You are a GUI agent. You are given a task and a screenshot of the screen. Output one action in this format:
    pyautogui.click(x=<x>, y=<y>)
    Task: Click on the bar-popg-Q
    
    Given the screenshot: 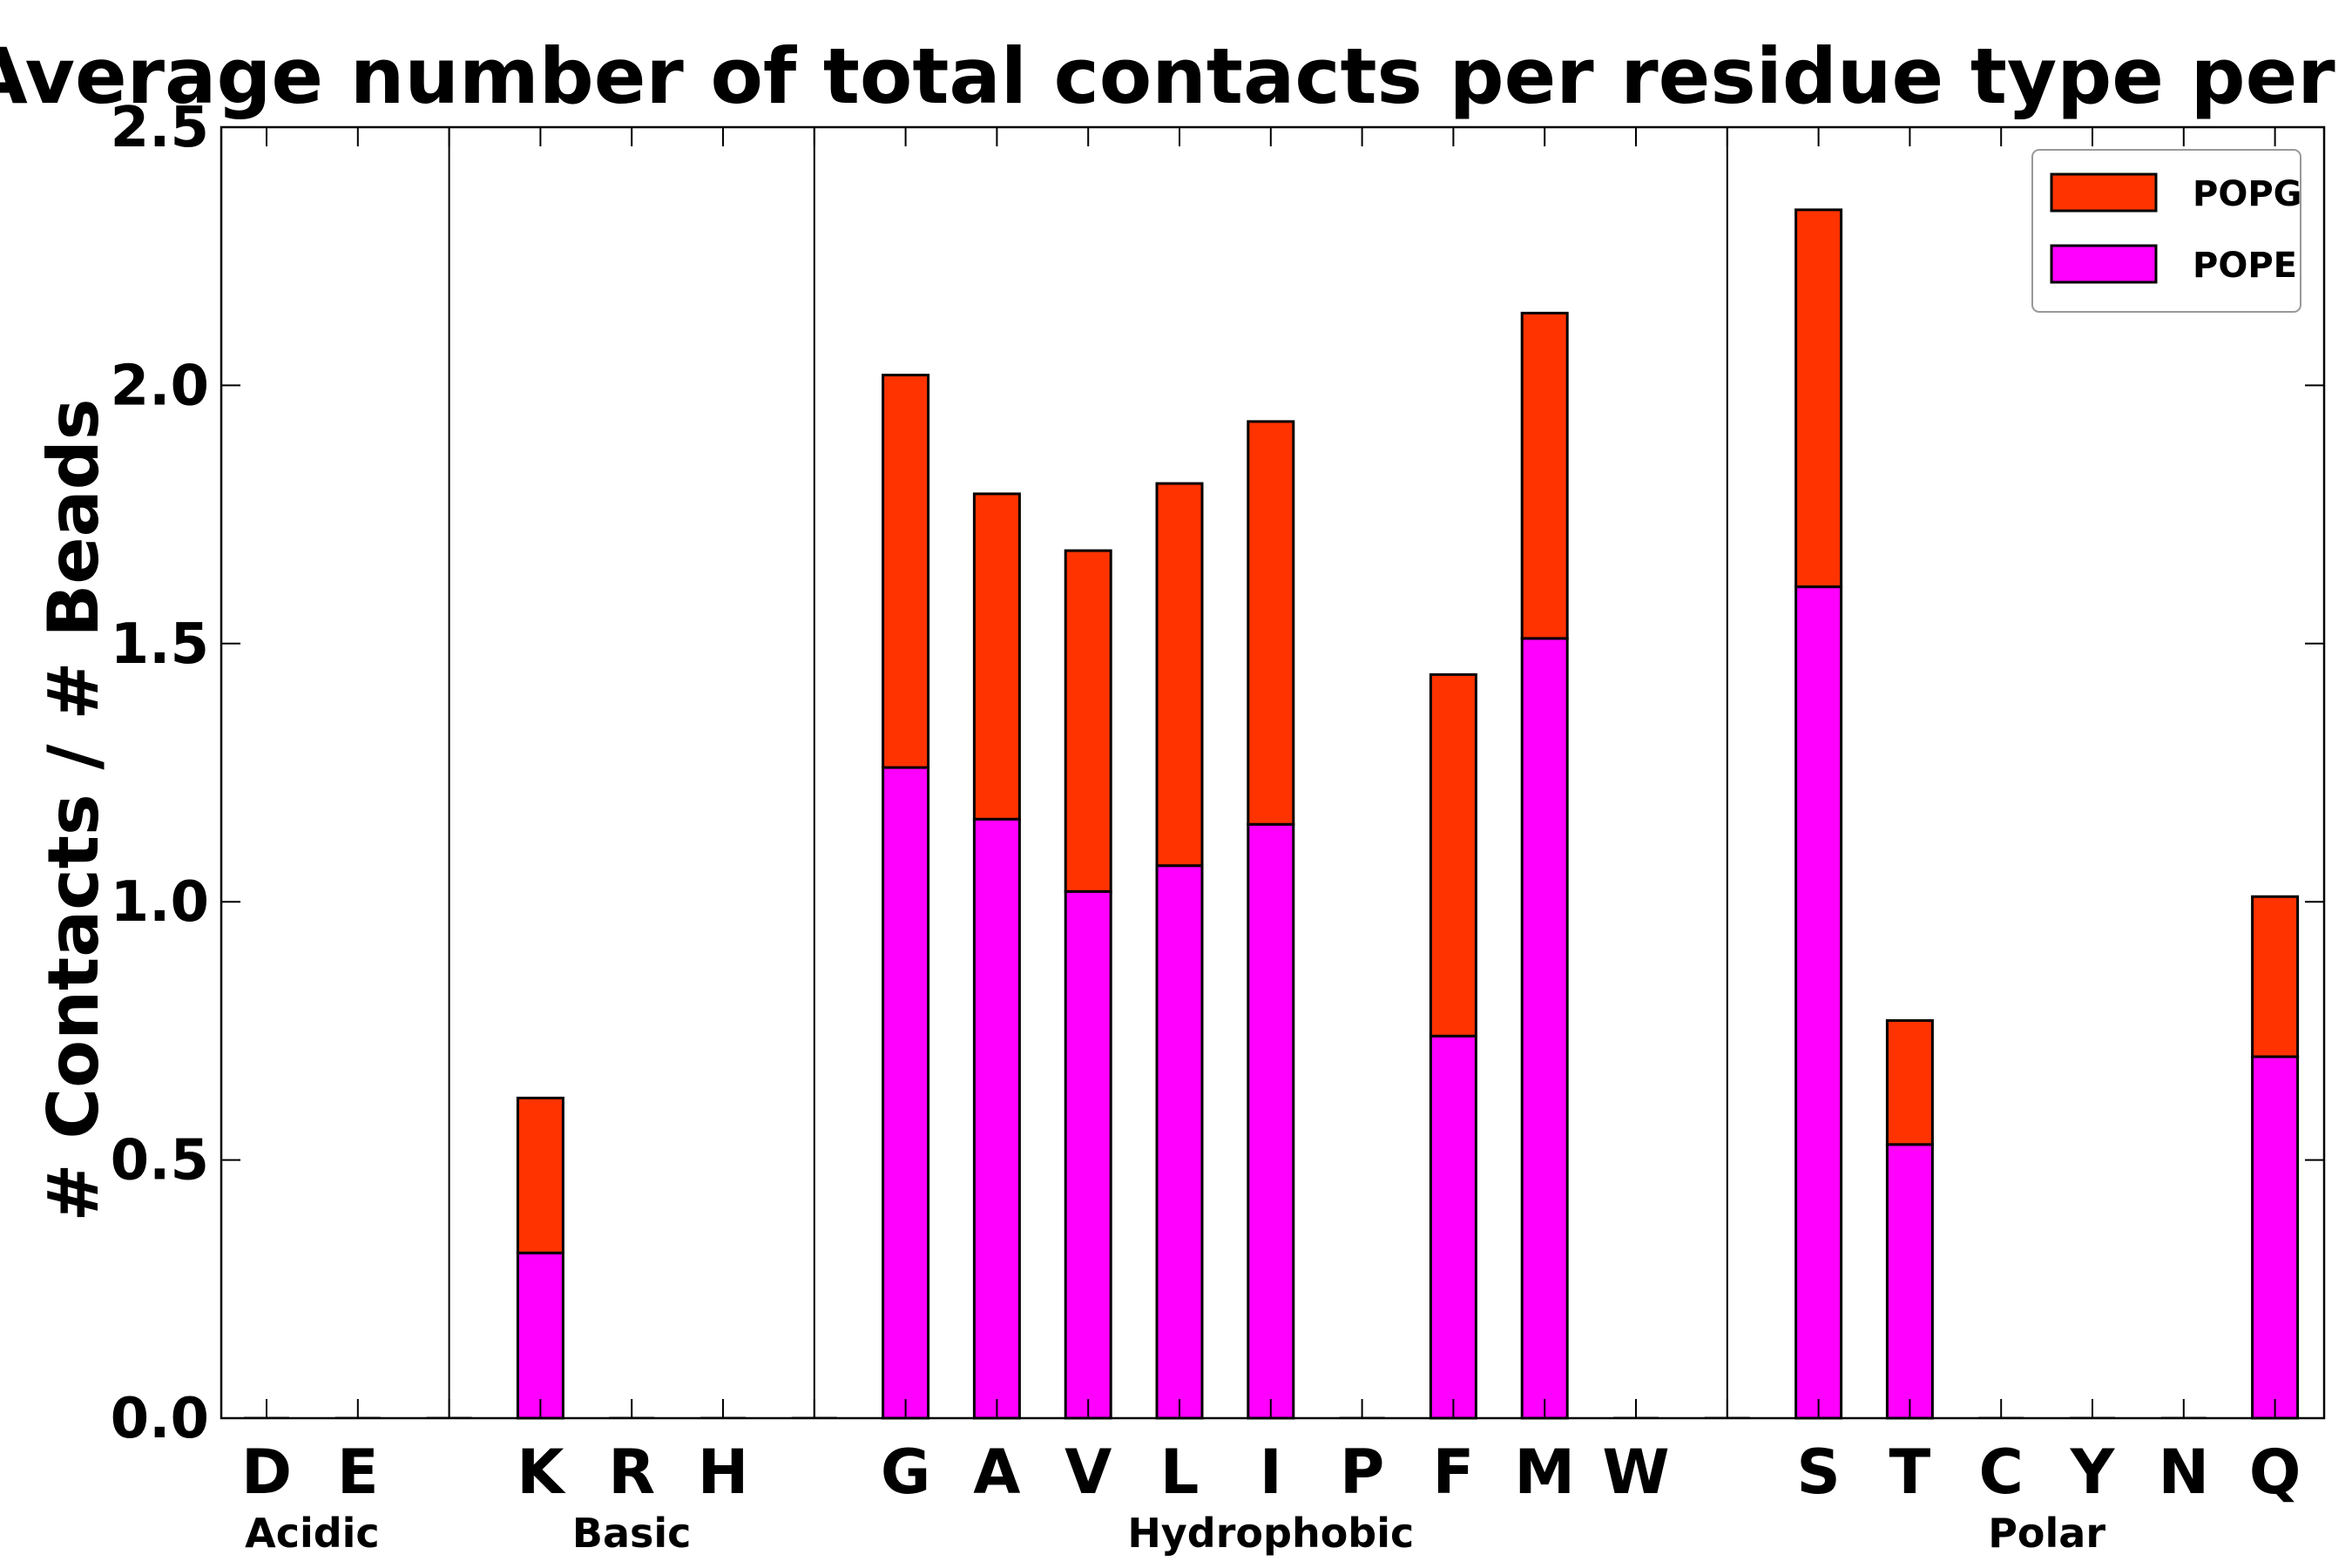 What is the action you would take?
    pyautogui.click(x=2275, y=976)
    